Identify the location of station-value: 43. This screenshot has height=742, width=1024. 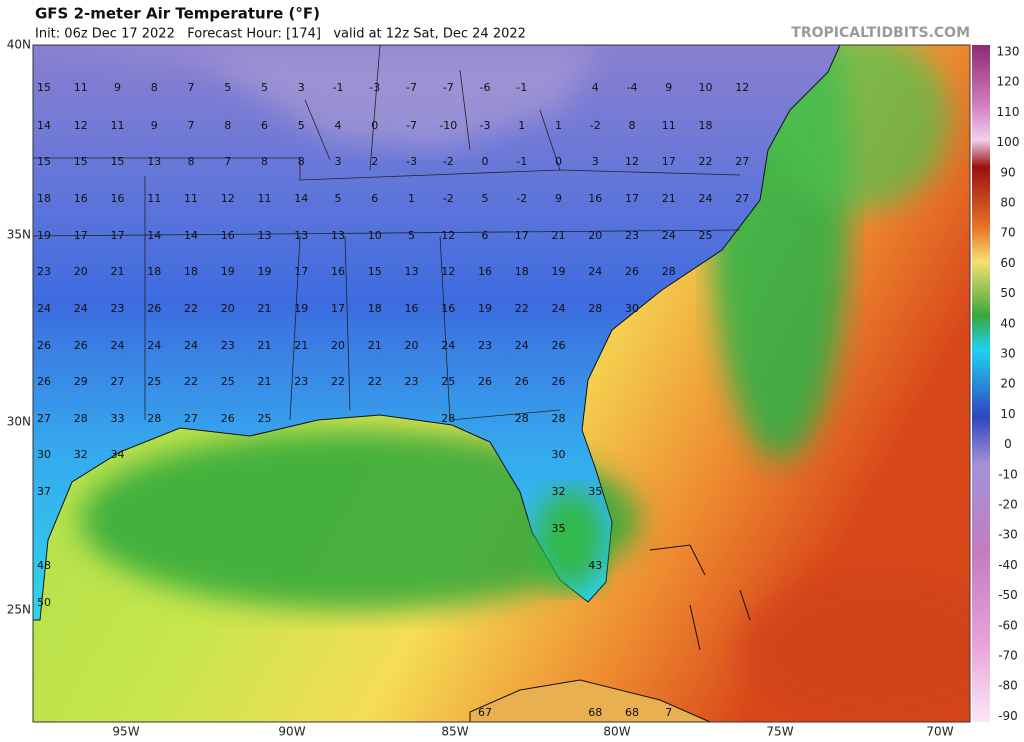
(595, 565).